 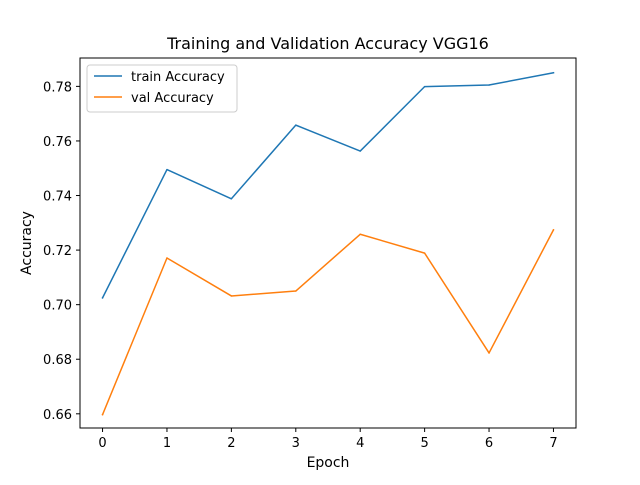 What do you see at coordinates (57, 142) in the screenshot?
I see `y-tick-label: 0.76` at bounding box center [57, 142].